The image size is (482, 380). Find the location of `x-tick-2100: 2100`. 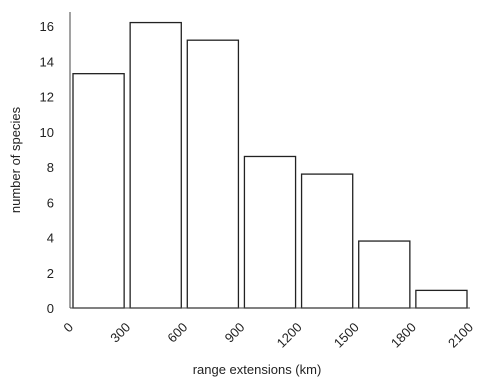

x-tick-2100: 2100 is located at coordinates (460, 335).